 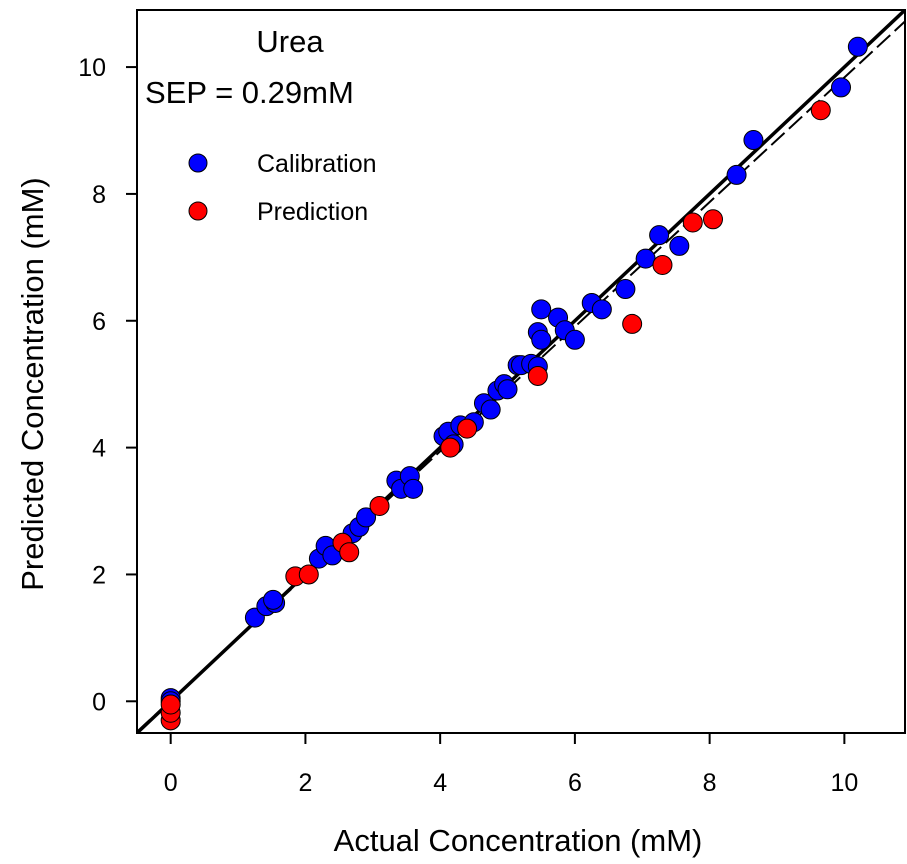 I want to click on legend-marker-prediction, so click(x=198, y=211).